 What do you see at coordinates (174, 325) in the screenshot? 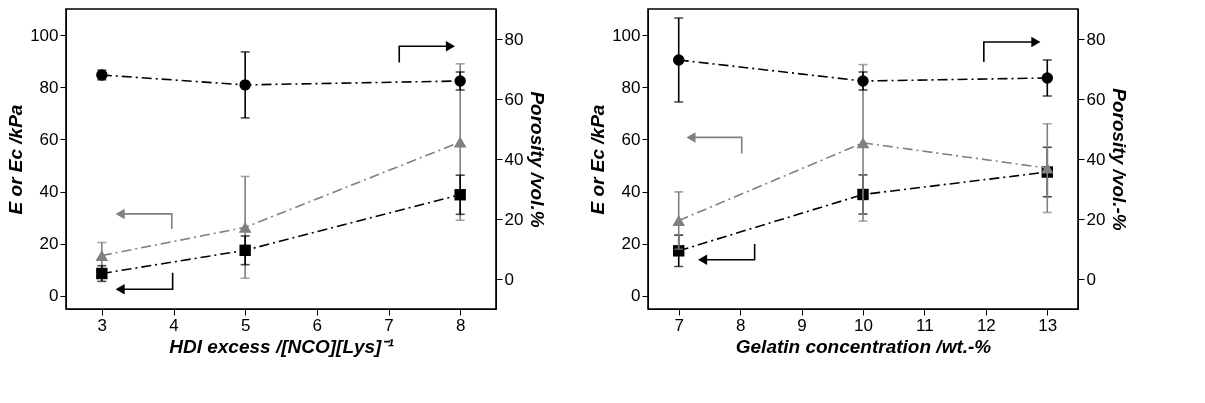
I see `x-tick-label: 4` at bounding box center [174, 325].